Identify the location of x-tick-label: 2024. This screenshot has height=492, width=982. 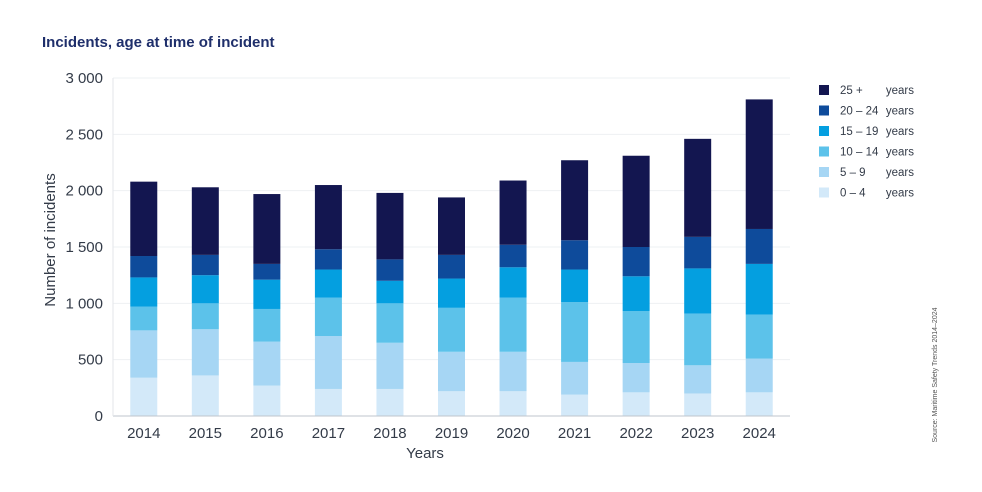
(759, 433).